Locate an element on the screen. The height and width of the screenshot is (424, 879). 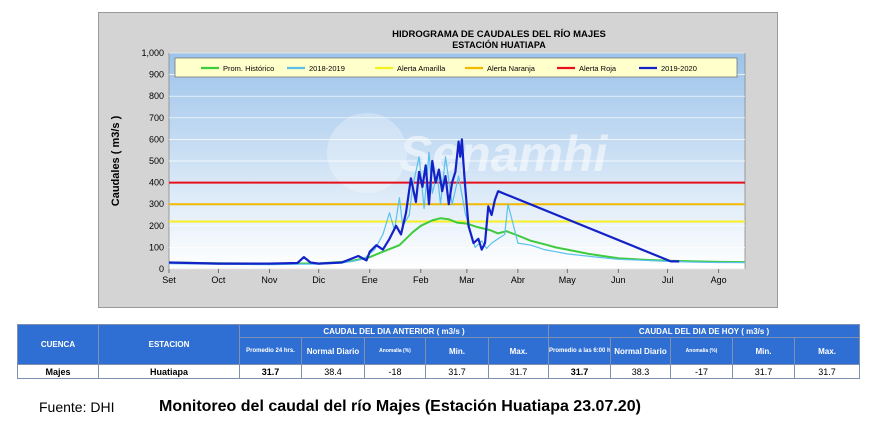
legend-label: Alerta Naranja is located at coordinates (511, 68).